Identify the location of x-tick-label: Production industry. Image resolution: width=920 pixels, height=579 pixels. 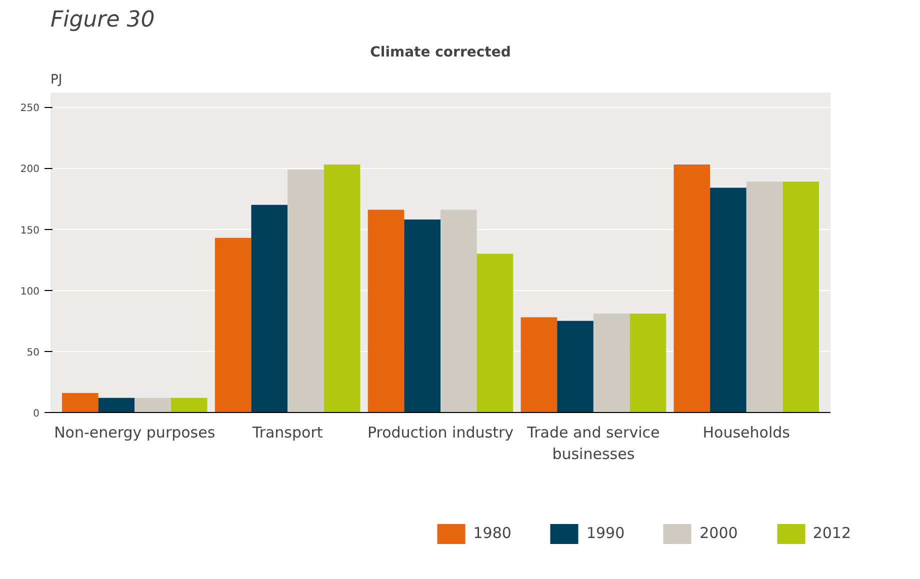
(440, 433).